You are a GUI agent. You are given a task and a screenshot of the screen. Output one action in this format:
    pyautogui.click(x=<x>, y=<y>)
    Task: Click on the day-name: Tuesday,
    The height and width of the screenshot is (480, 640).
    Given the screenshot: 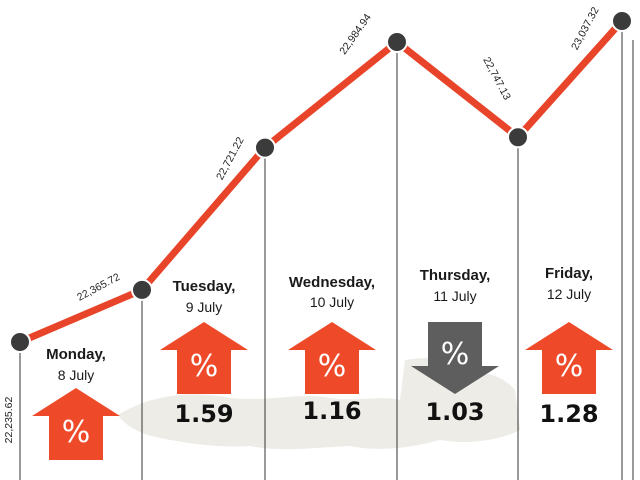 What is the action you would take?
    pyautogui.click(x=204, y=286)
    